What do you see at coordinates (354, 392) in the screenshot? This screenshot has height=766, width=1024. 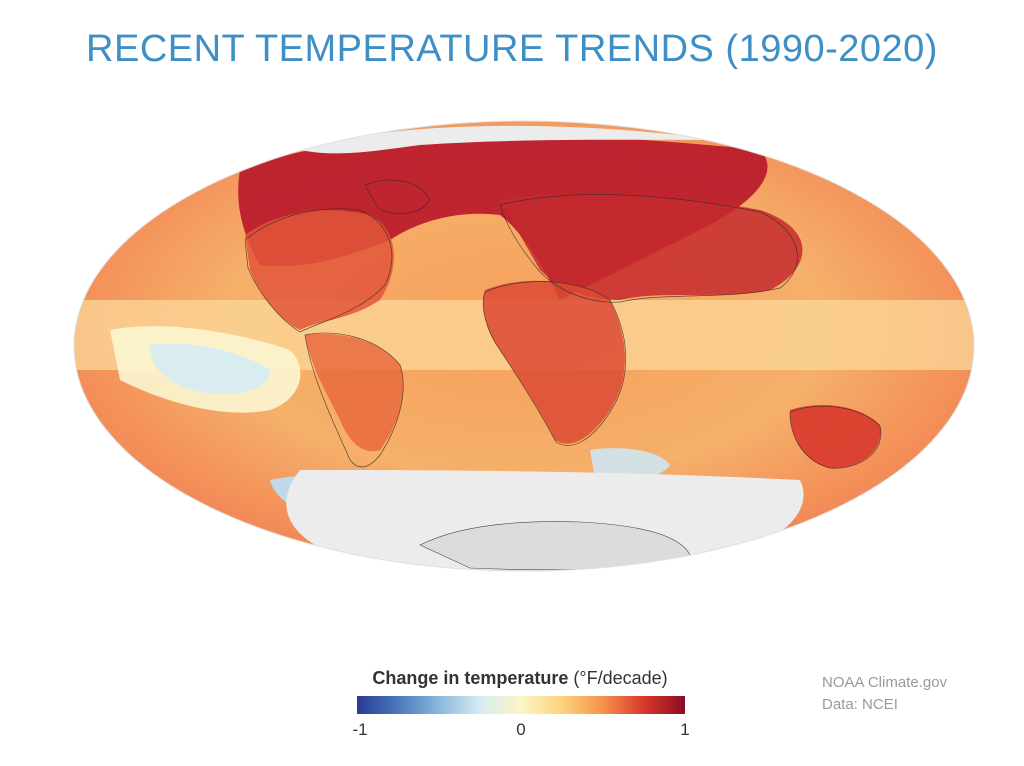 I see `south-america-warming` at bounding box center [354, 392].